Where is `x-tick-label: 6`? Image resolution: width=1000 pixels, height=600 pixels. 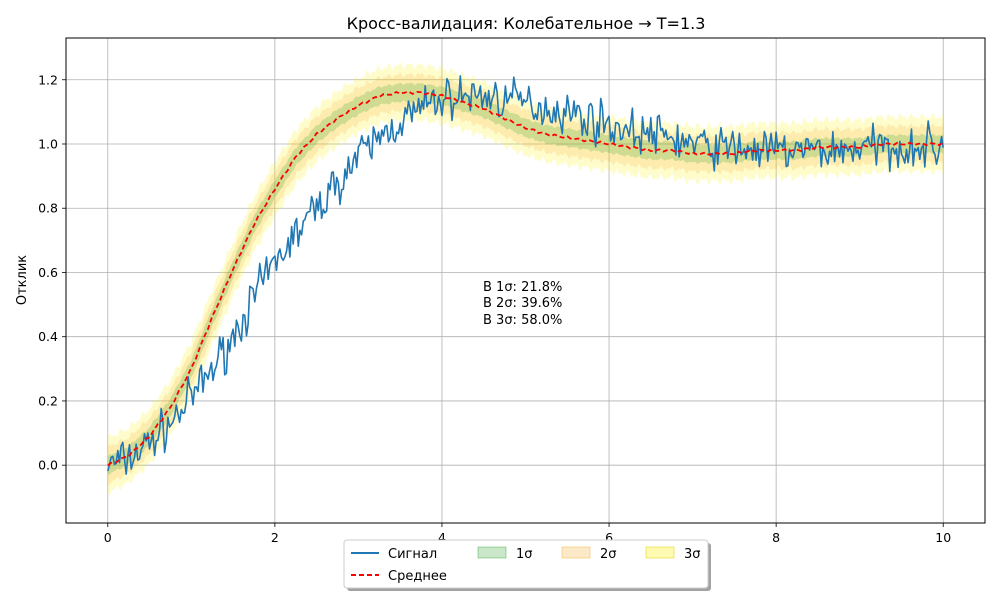 x-tick-label: 6 is located at coordinates (609, 537).